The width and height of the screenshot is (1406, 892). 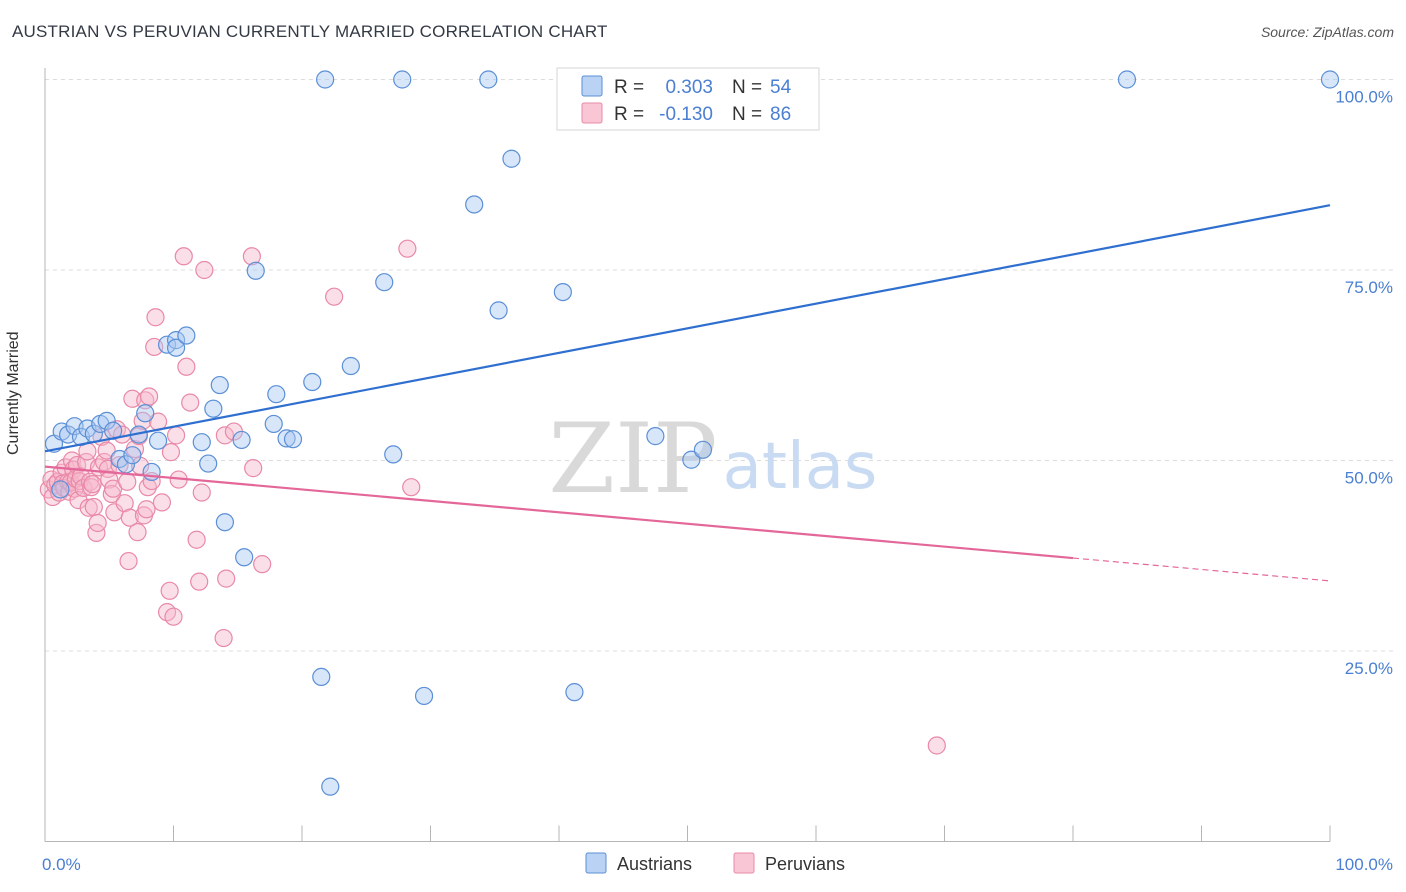 I want to click on watermark-zip: ZIP, so click(x=632, y=459).